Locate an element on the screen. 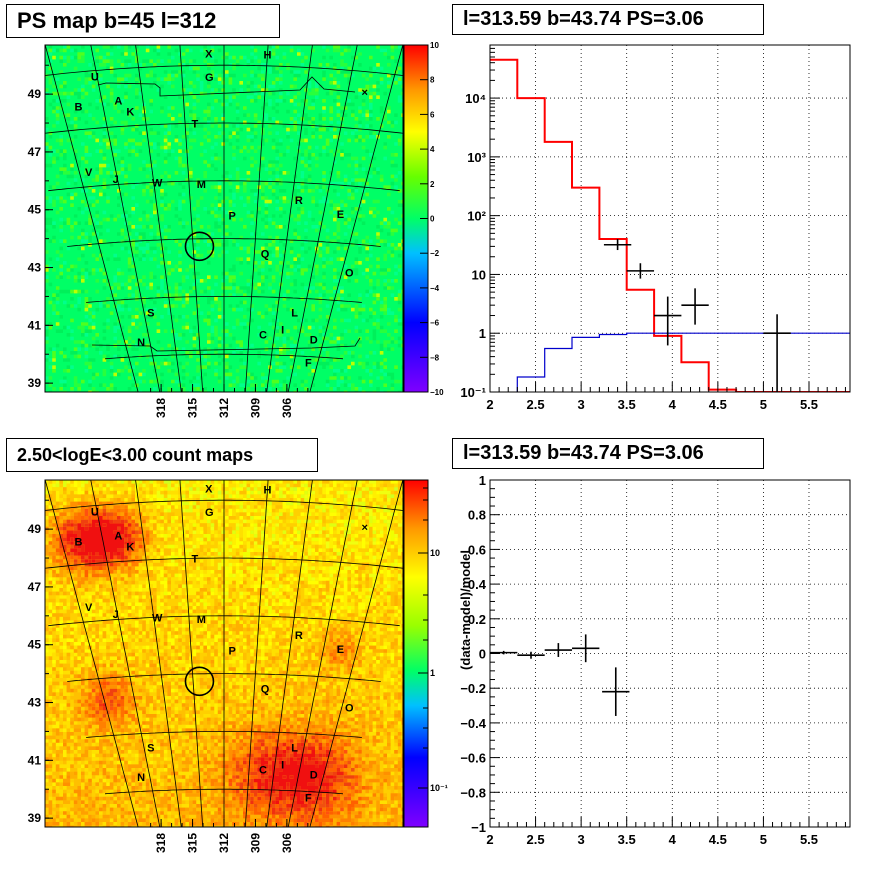  count-map-axes: 318 315 312 309 306 49 47 45 43 41 39 is located at coordinates (168, 676).